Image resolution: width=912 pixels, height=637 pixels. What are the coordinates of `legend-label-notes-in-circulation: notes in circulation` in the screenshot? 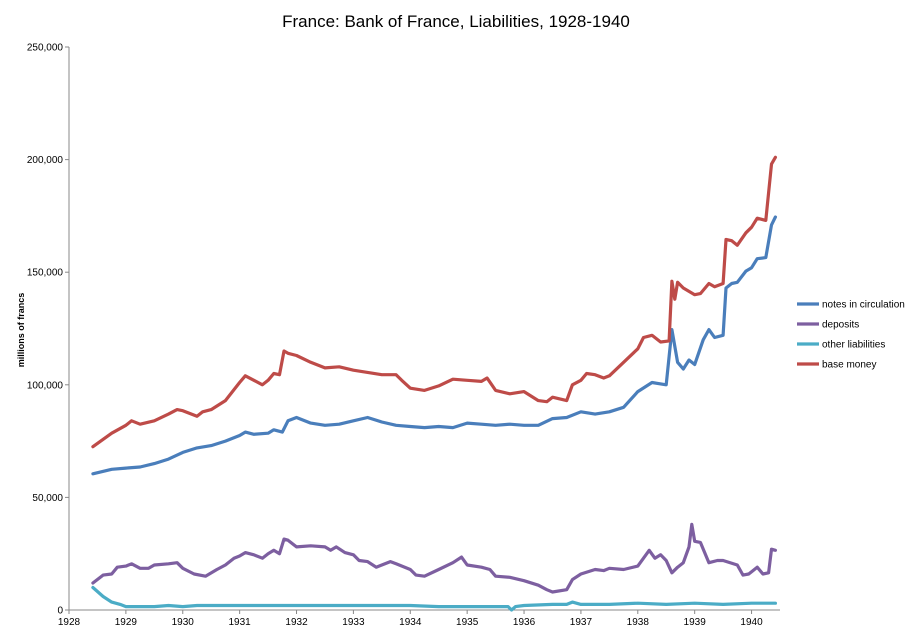 It's located at (863, 305).